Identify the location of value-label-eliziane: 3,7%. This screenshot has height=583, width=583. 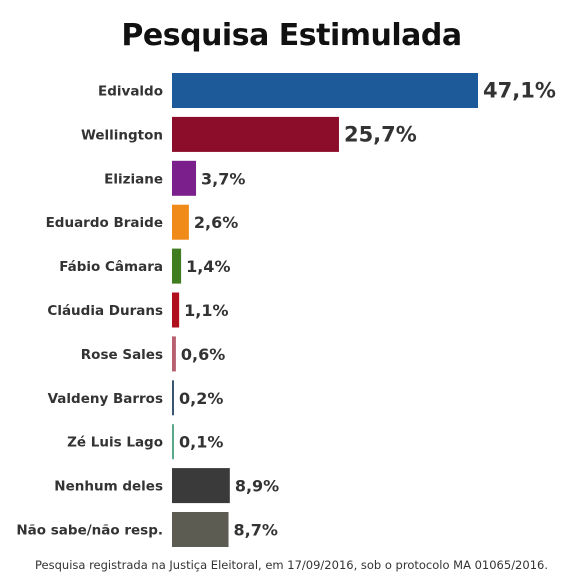
(223, 178).